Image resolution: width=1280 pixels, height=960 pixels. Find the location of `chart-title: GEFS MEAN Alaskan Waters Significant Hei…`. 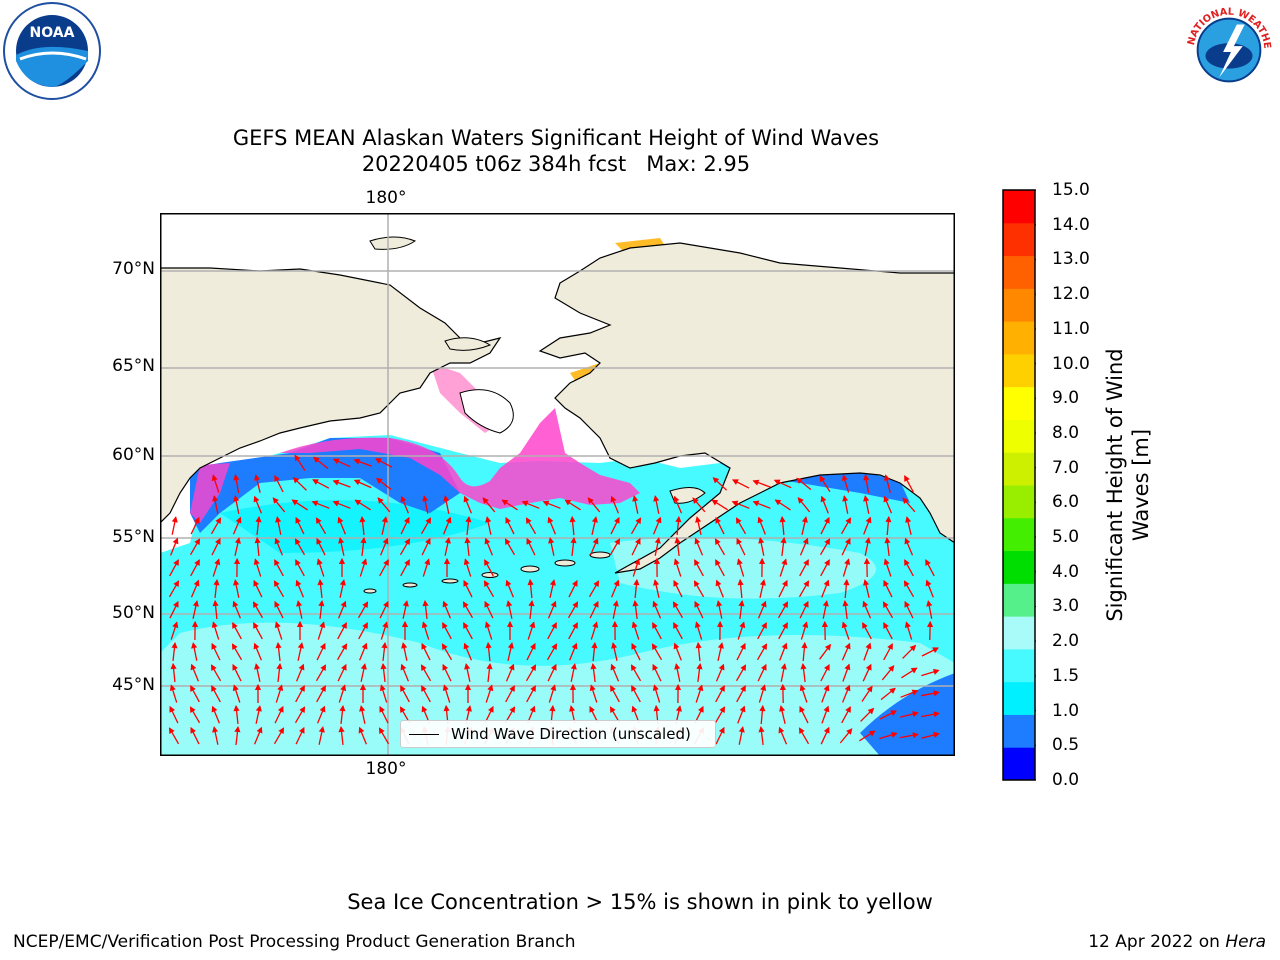

chart-title: GEFS MEAN Alaskan Waters Significant Hei… is located at coordinates (556, 138).